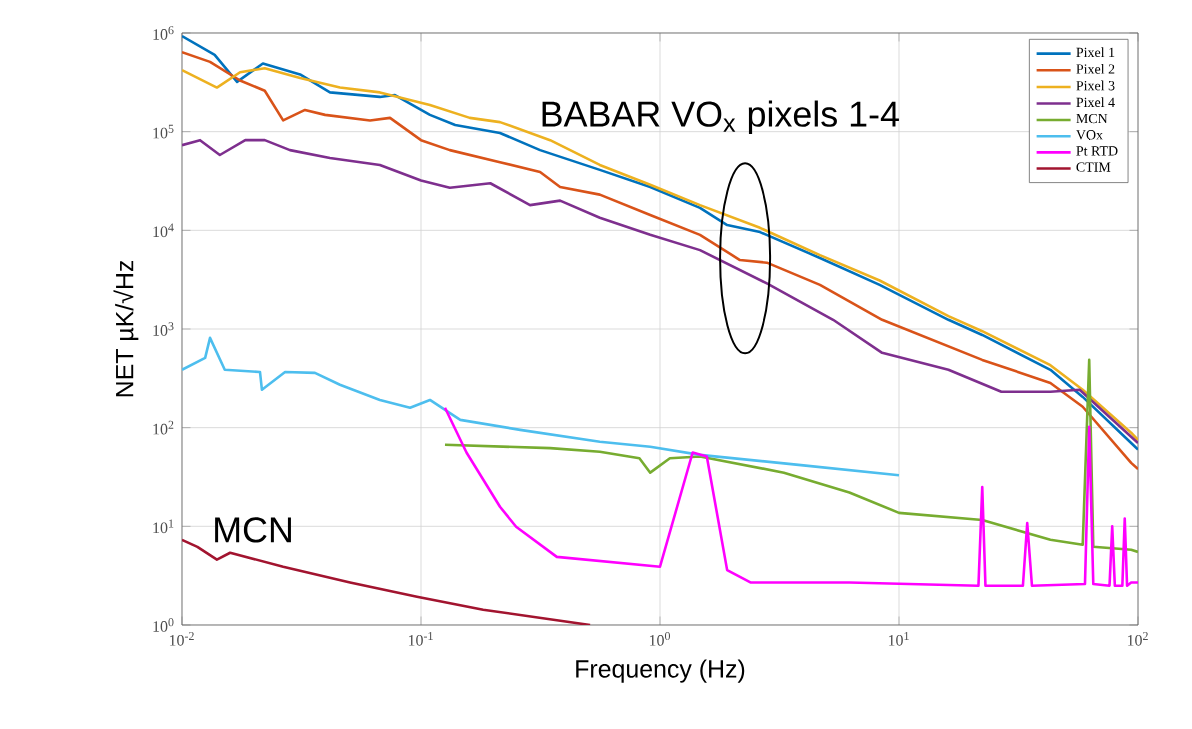 The height and width of the screenshot is (729, 1192). Describe the element at coordinates (181, 639) in the screenshot. I see `x-tick-label: 10$^{-2}$` at that location.